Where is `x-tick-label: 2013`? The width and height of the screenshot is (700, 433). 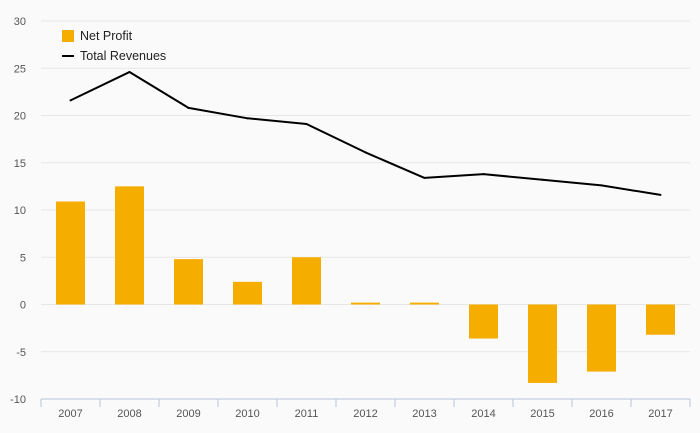 x-tick-label: 2013 is located at coordinates (424, 414).